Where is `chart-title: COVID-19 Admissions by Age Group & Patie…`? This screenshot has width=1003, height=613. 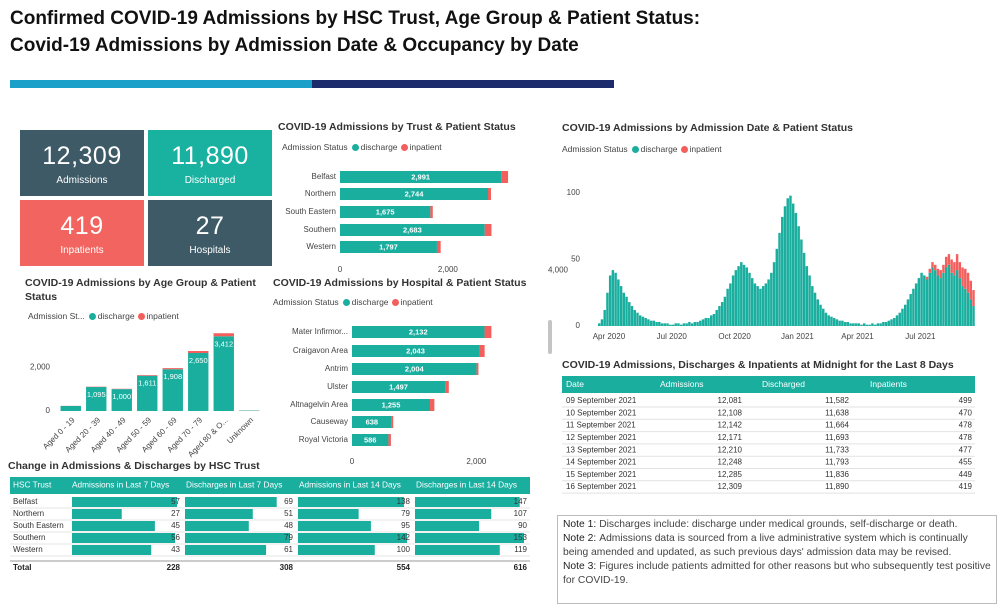
chart-title: COVID-19 Admissions by Age Group & Patie… is located at coordinates (140, 290).